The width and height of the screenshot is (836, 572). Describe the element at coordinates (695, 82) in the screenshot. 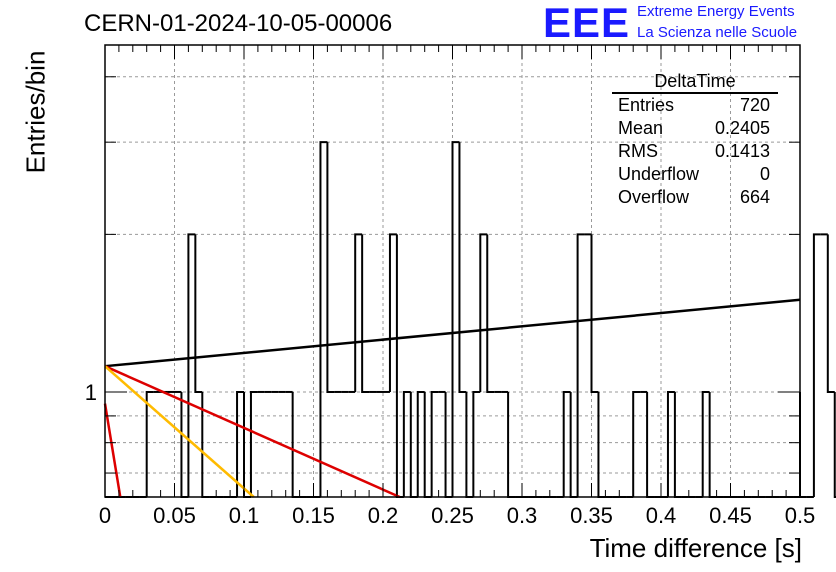

I see `stats-title: DeltaTime` at that location.